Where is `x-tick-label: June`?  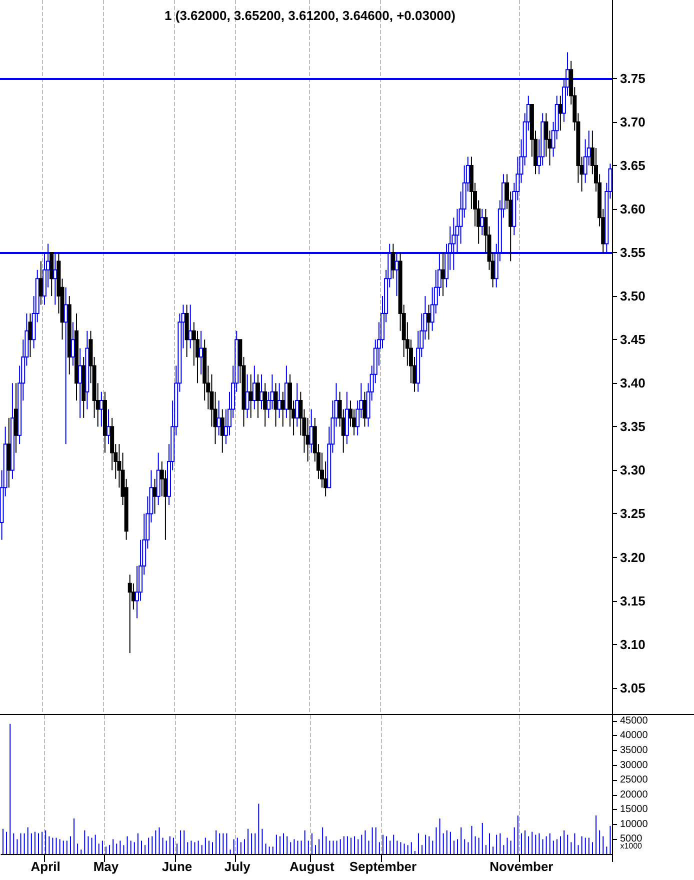
x-tick-label: June is located at coordinates (177, 866).